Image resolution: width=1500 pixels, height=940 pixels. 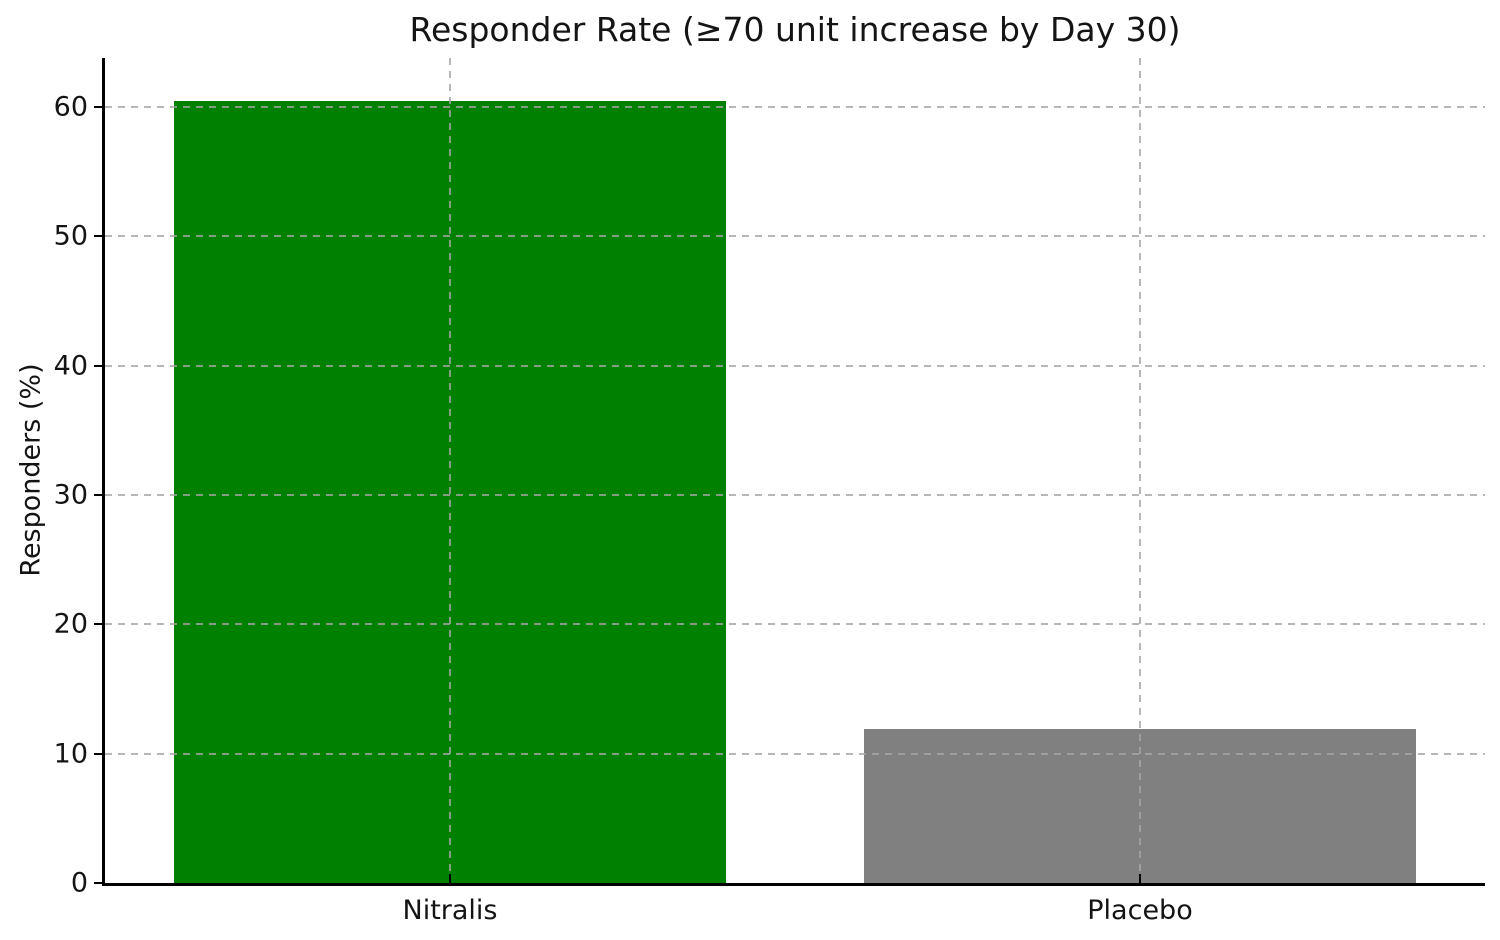 What do you see at coordinates (1140, 910) in the screenshot?
I see `x-tick-label: Placebo` at bounding box center [1140, 910].